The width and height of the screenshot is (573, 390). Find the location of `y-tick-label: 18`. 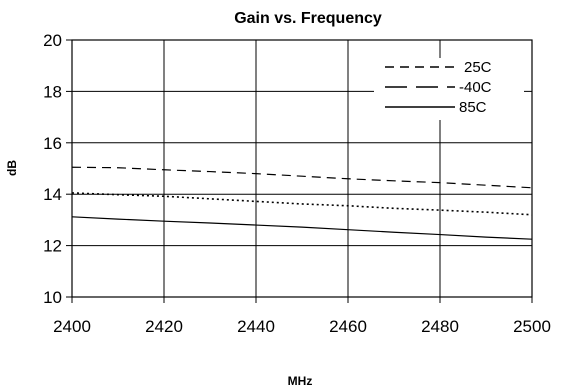

y-tick-label: 18 is located at coordinates (52, 91).